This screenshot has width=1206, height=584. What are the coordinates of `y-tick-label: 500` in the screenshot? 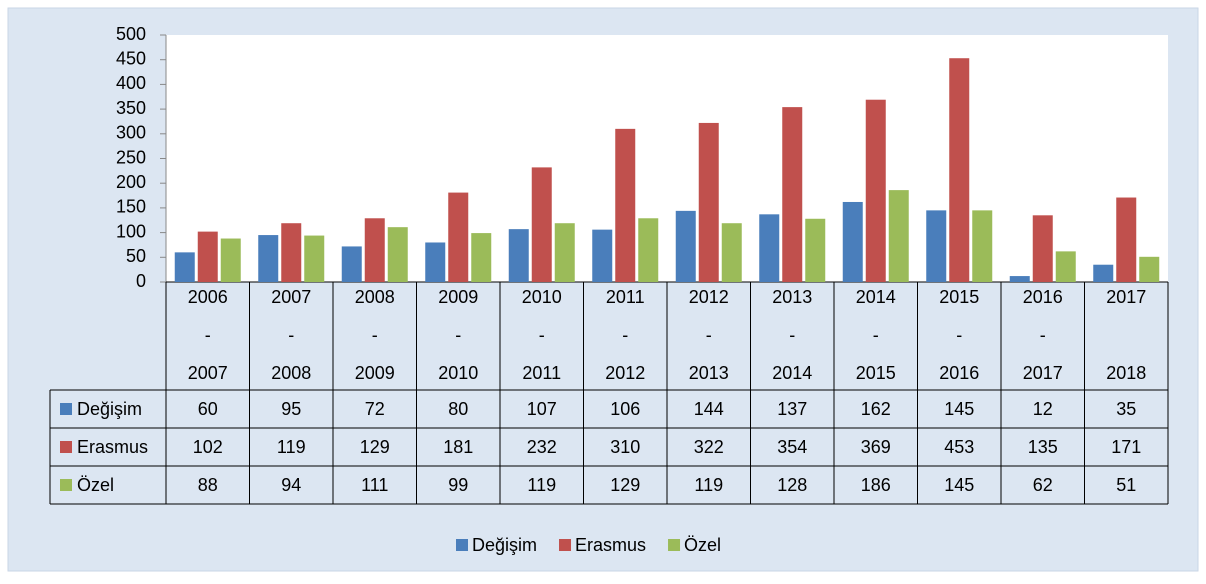 It's located at (131, 34).